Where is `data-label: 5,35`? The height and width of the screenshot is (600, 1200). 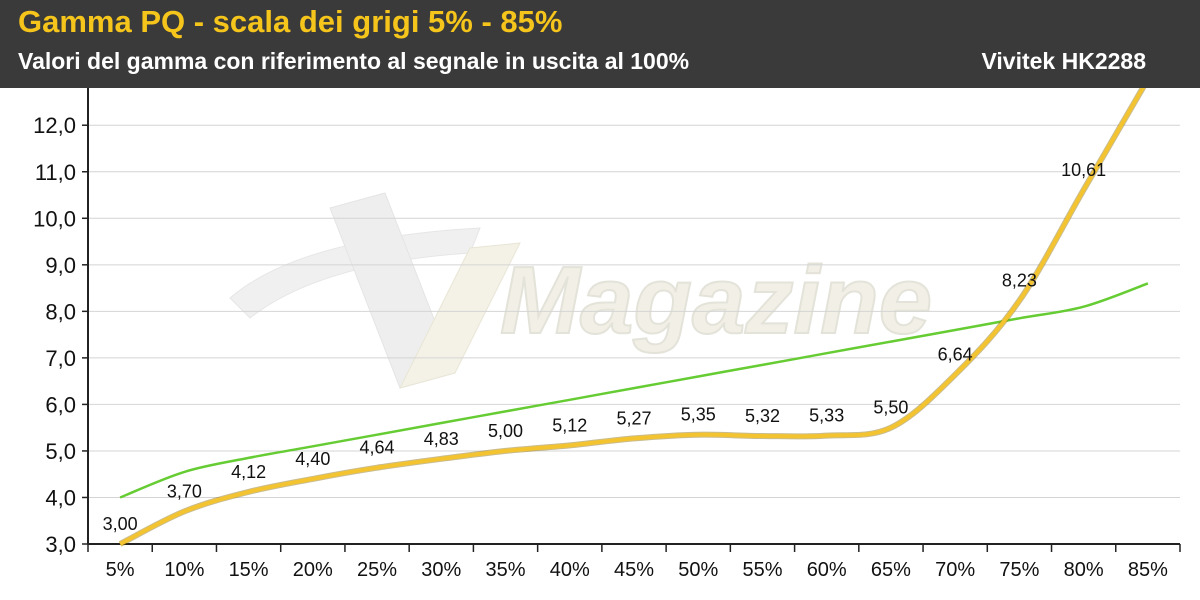
data-label: 5,35 is located at coordinates (698, 415).